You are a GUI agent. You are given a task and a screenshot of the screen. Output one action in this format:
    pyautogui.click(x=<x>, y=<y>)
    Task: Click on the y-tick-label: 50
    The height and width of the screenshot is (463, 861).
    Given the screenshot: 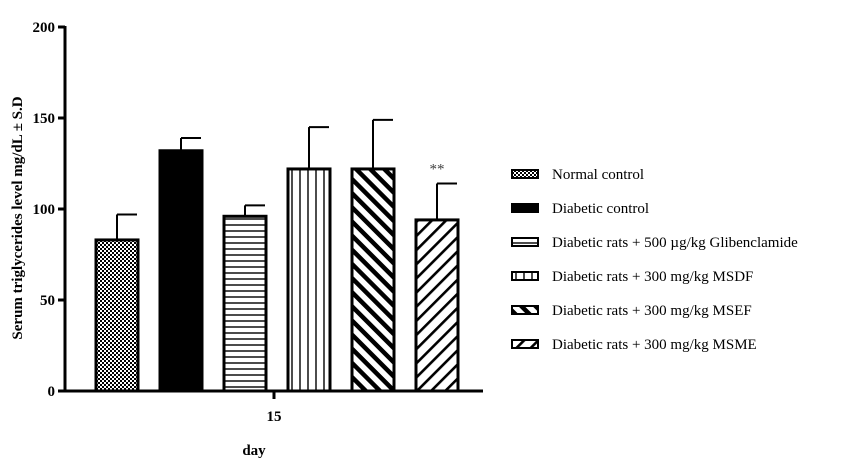 What is the action you would take?
    pyautogui.click(x=47, y=301)
    